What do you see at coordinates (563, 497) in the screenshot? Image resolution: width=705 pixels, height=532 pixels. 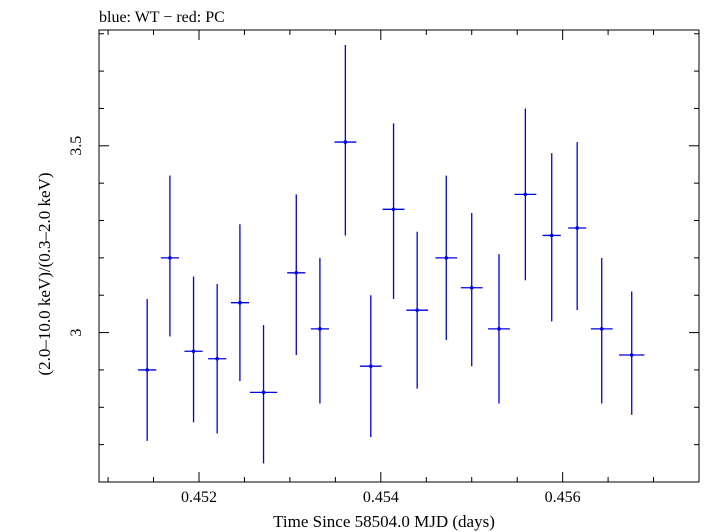 I see `x-tick-label: 0.456` at bounding box center [563, 497].